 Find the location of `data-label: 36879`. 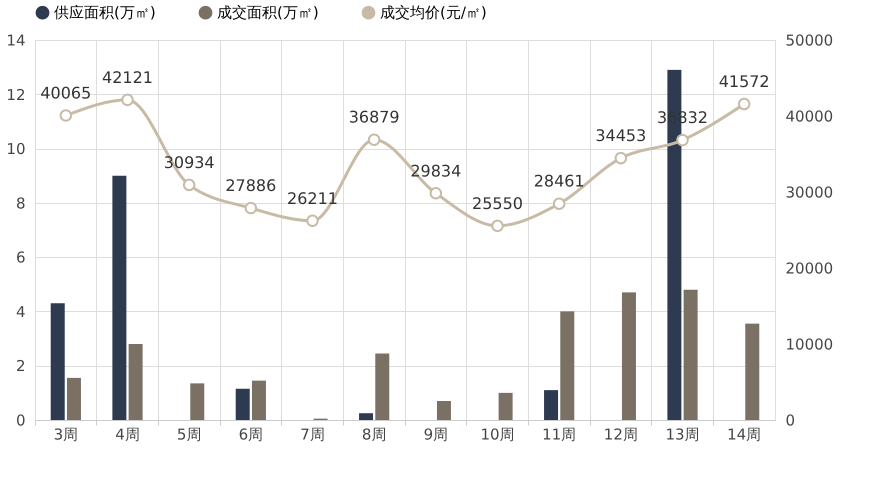

data-label: 36879 is located at coordinates (374, 117).